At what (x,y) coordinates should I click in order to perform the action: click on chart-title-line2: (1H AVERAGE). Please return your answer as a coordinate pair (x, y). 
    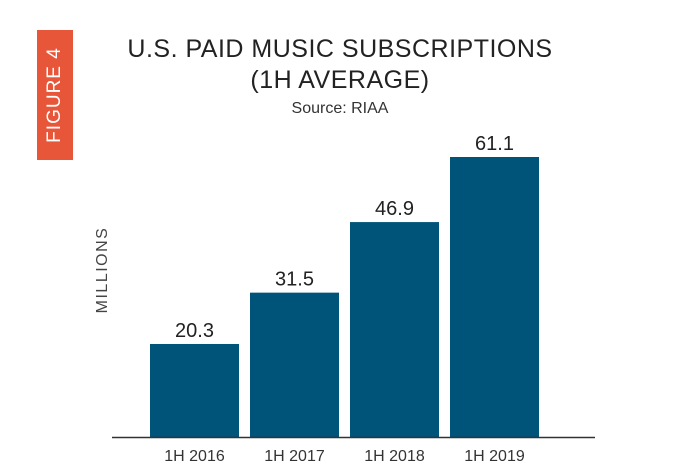
    Looking at the image, I should click on (340, 80).